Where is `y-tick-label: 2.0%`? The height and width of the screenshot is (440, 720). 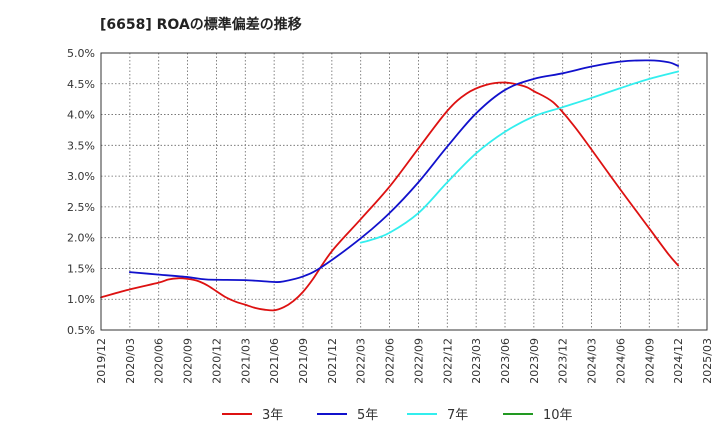
y-tick-label: 2.0% is located at coordinates (81, 238).